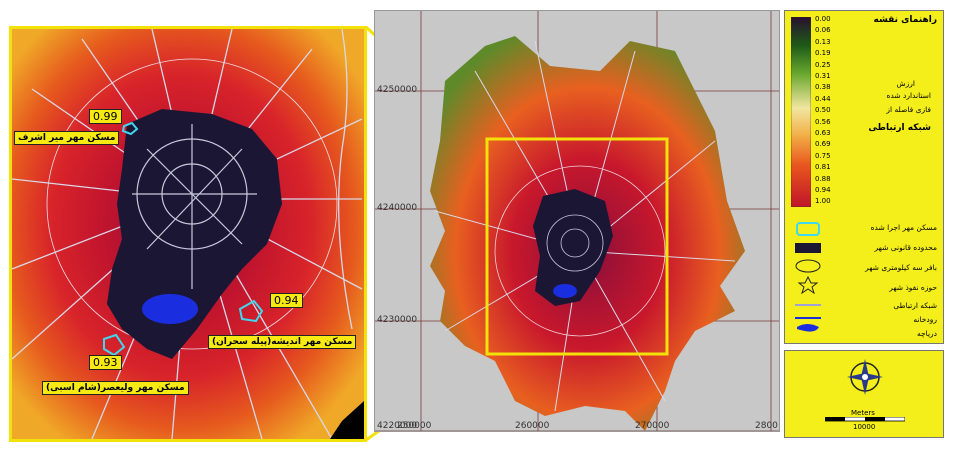  What do you see at coordinates (105, 362) in the screenshot?
I see `value-label-3: 0.93` at bounding box center [105, 362].